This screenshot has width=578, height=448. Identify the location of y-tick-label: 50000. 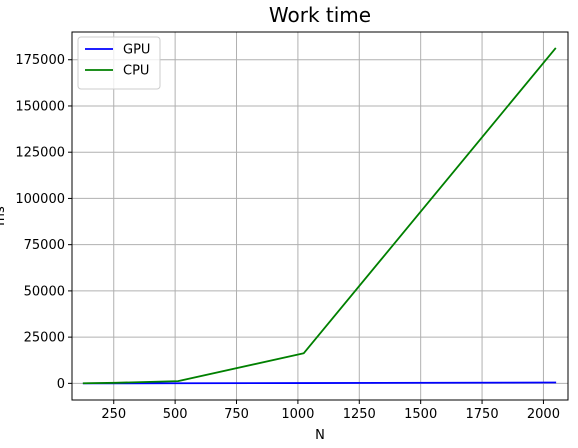
(44, 291).